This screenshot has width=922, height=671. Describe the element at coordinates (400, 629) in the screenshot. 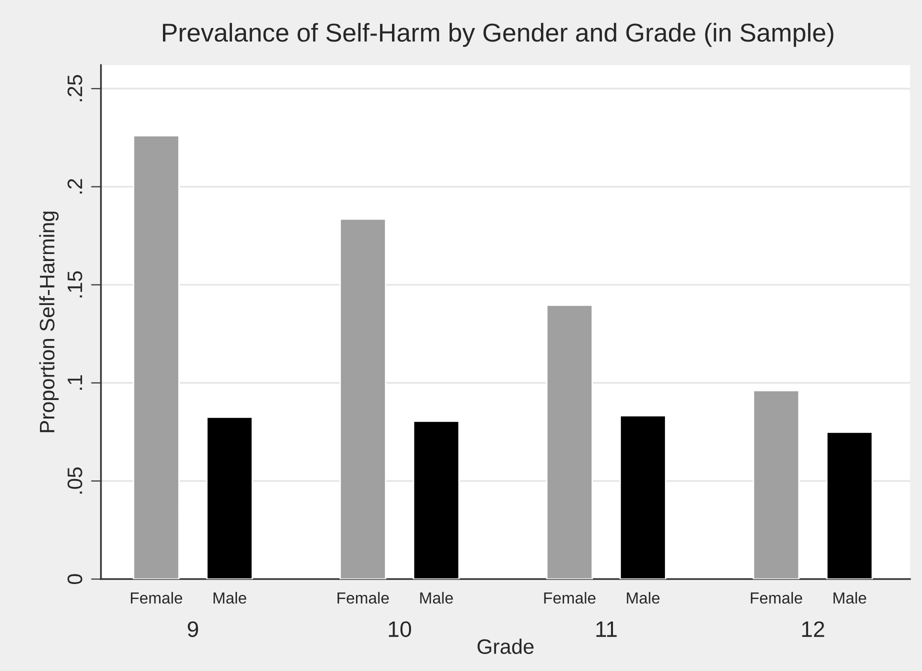

I see `x-tick-label: 10` at that location.